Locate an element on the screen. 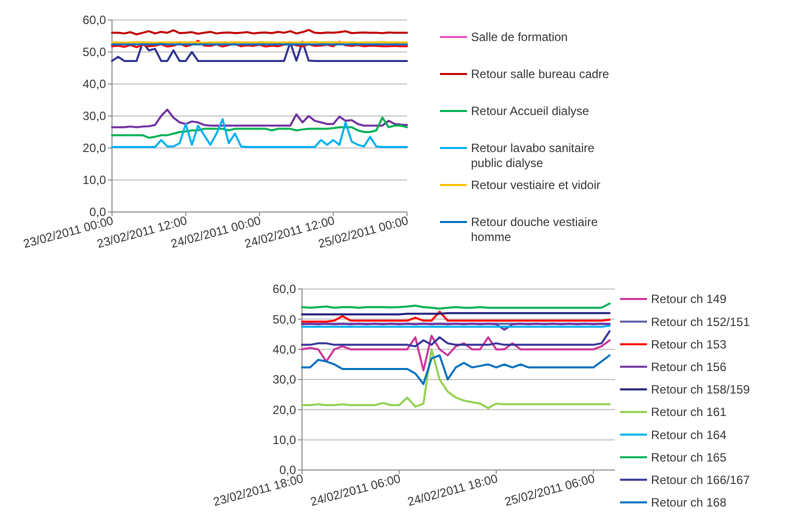  legend-label: Retour vestiaire et vidoir is located at coordinates (535, 185).